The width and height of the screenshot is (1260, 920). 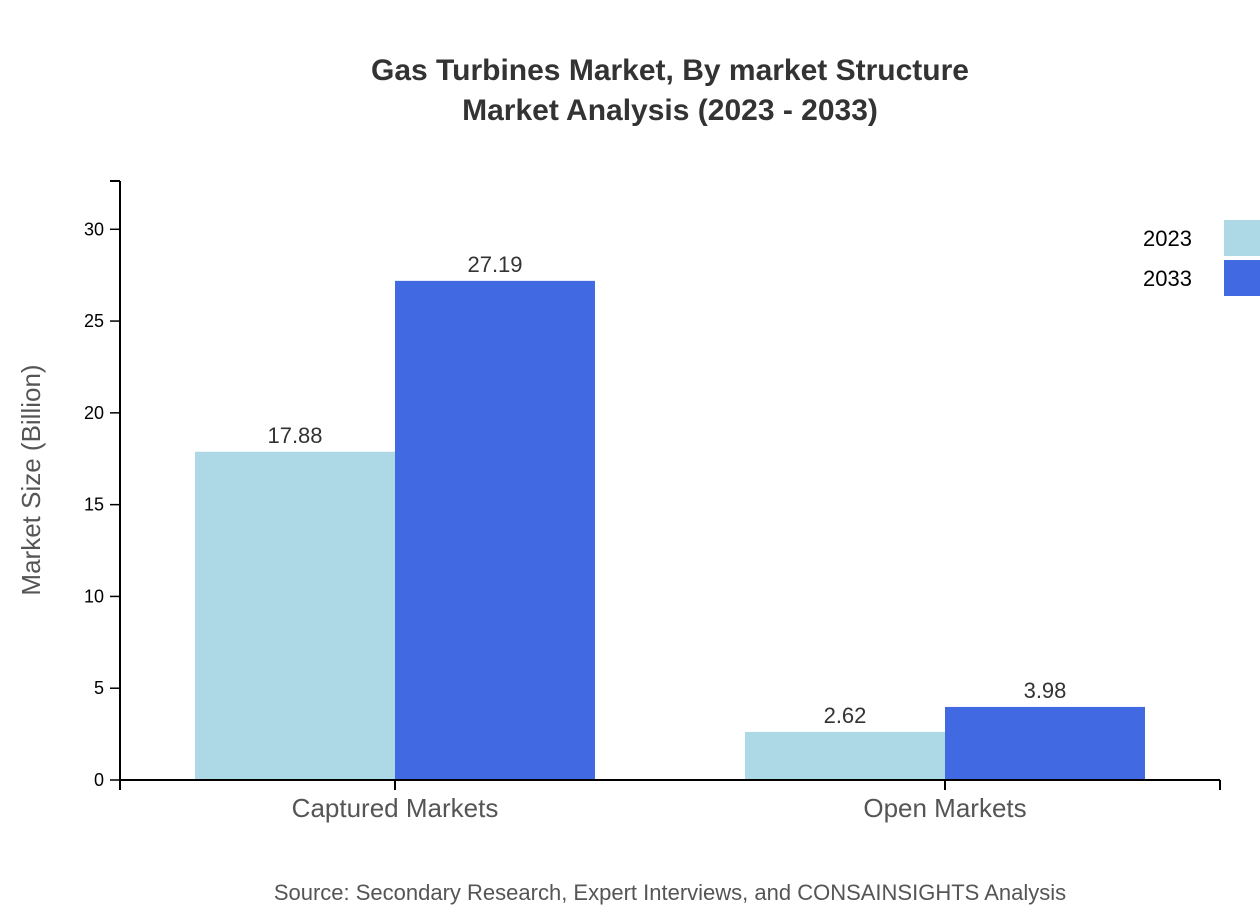 I want to click on legend: 2023 2033, so click(x=1201, y=258).